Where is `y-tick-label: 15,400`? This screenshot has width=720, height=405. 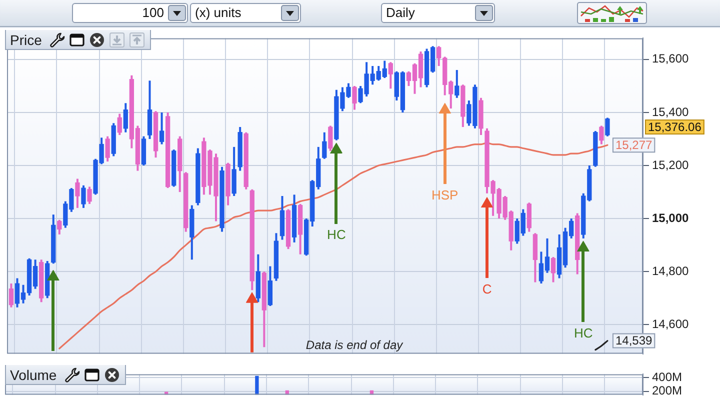
y-tick-label: 15,400 is located at coordinates (671, 111).